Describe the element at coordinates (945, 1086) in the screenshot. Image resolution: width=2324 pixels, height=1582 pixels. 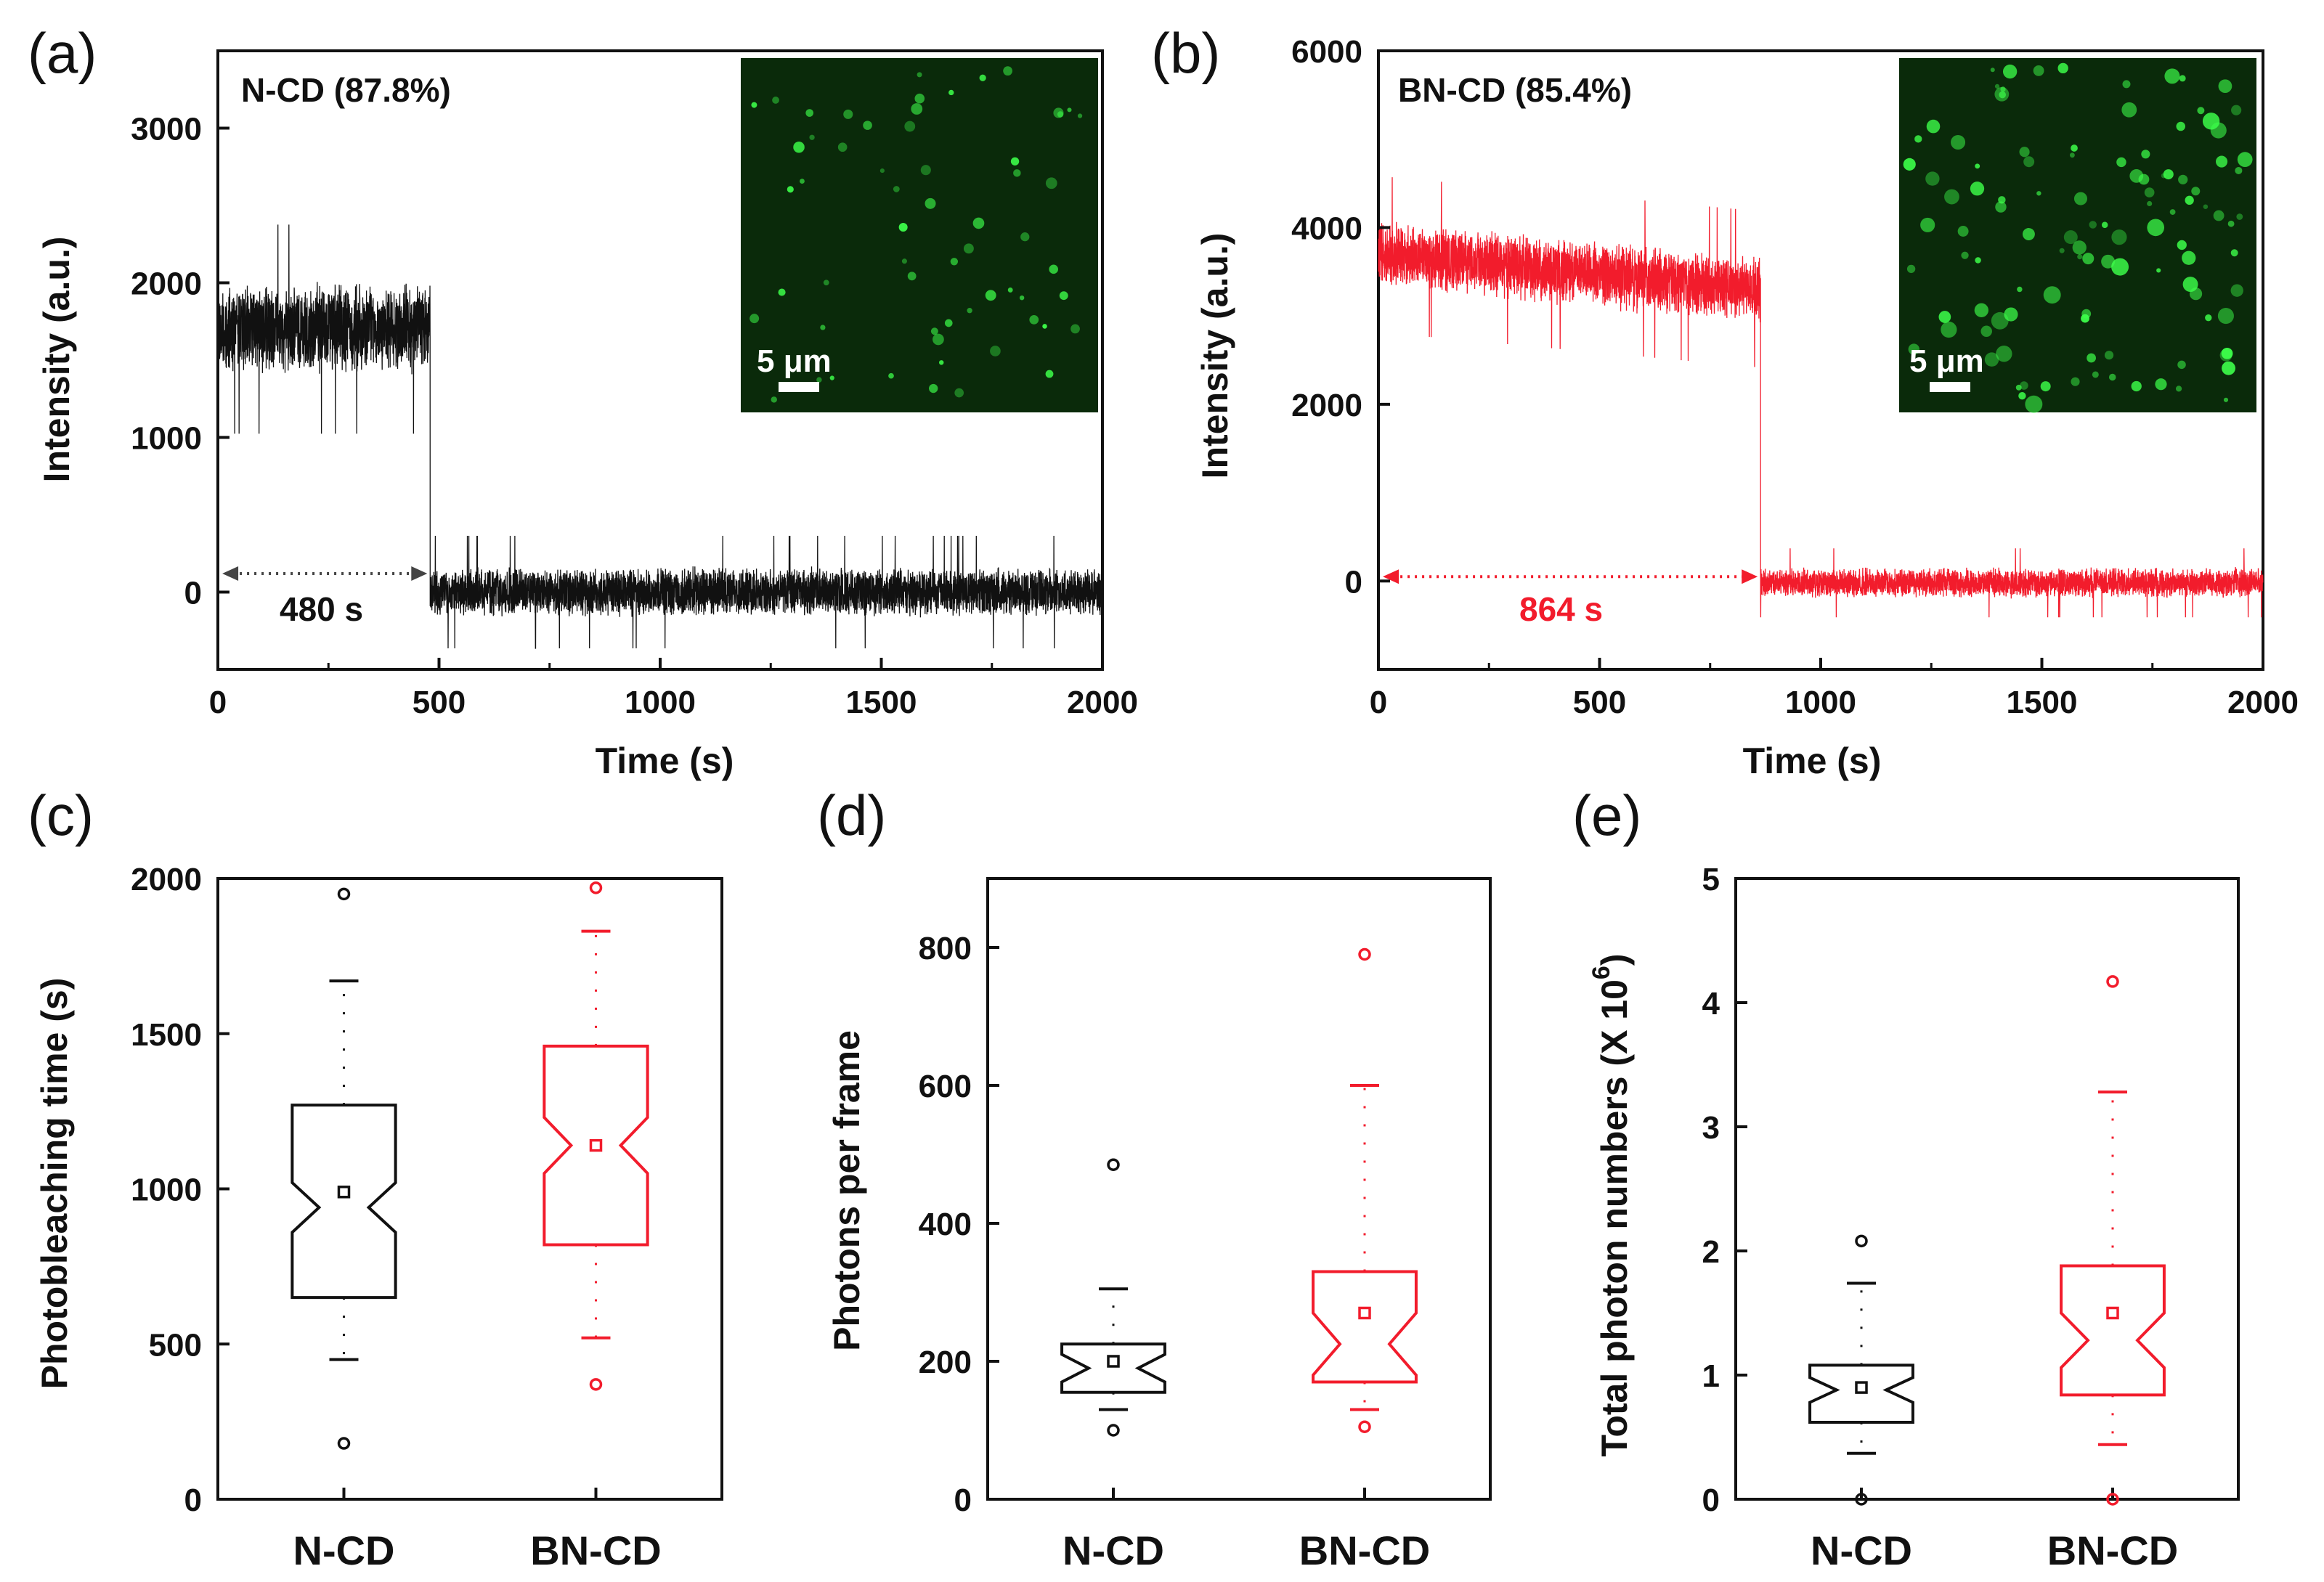
I see `y-tick-label: 600` at that location.